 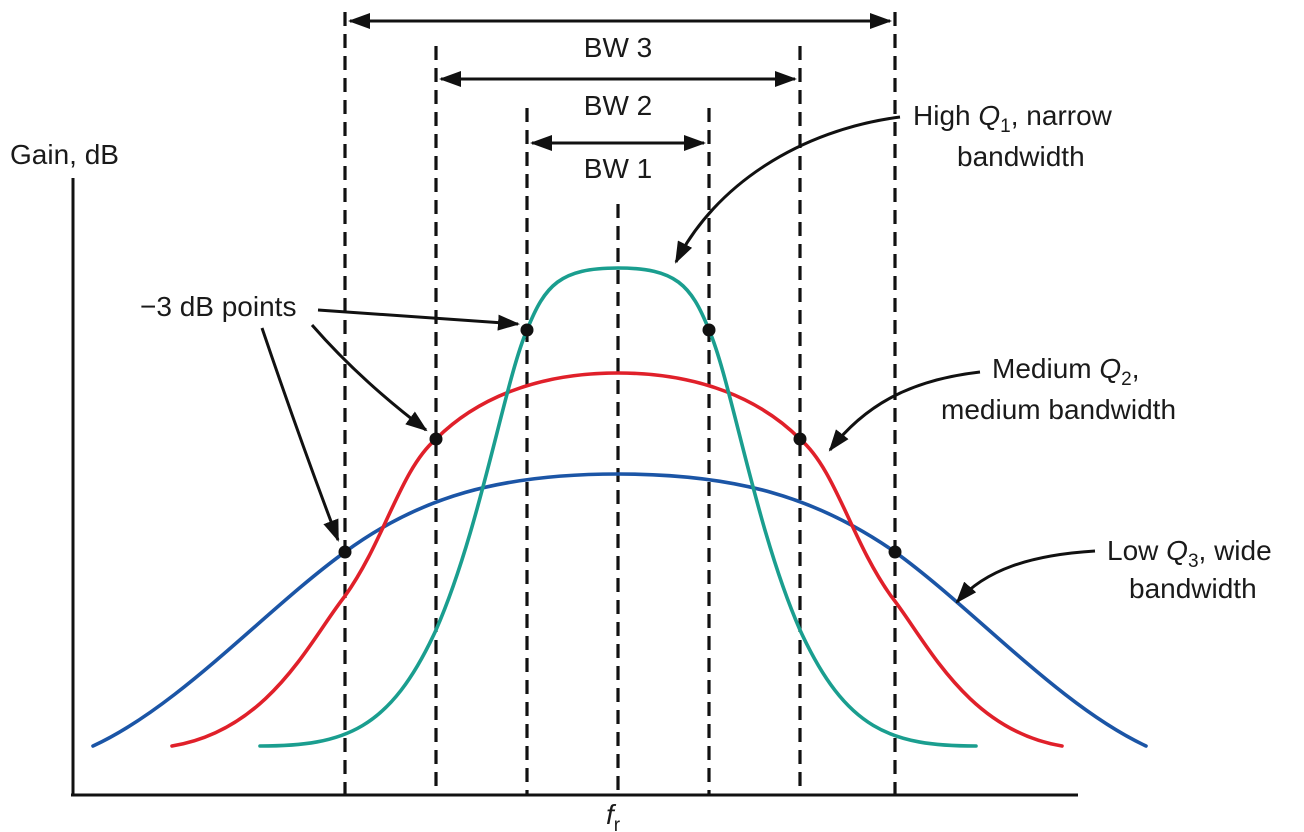 What do you see at coordinates (1136, 368) in the screenshot?
I see `medium-q-suffix: ,` at bounding box center [1136, 368].